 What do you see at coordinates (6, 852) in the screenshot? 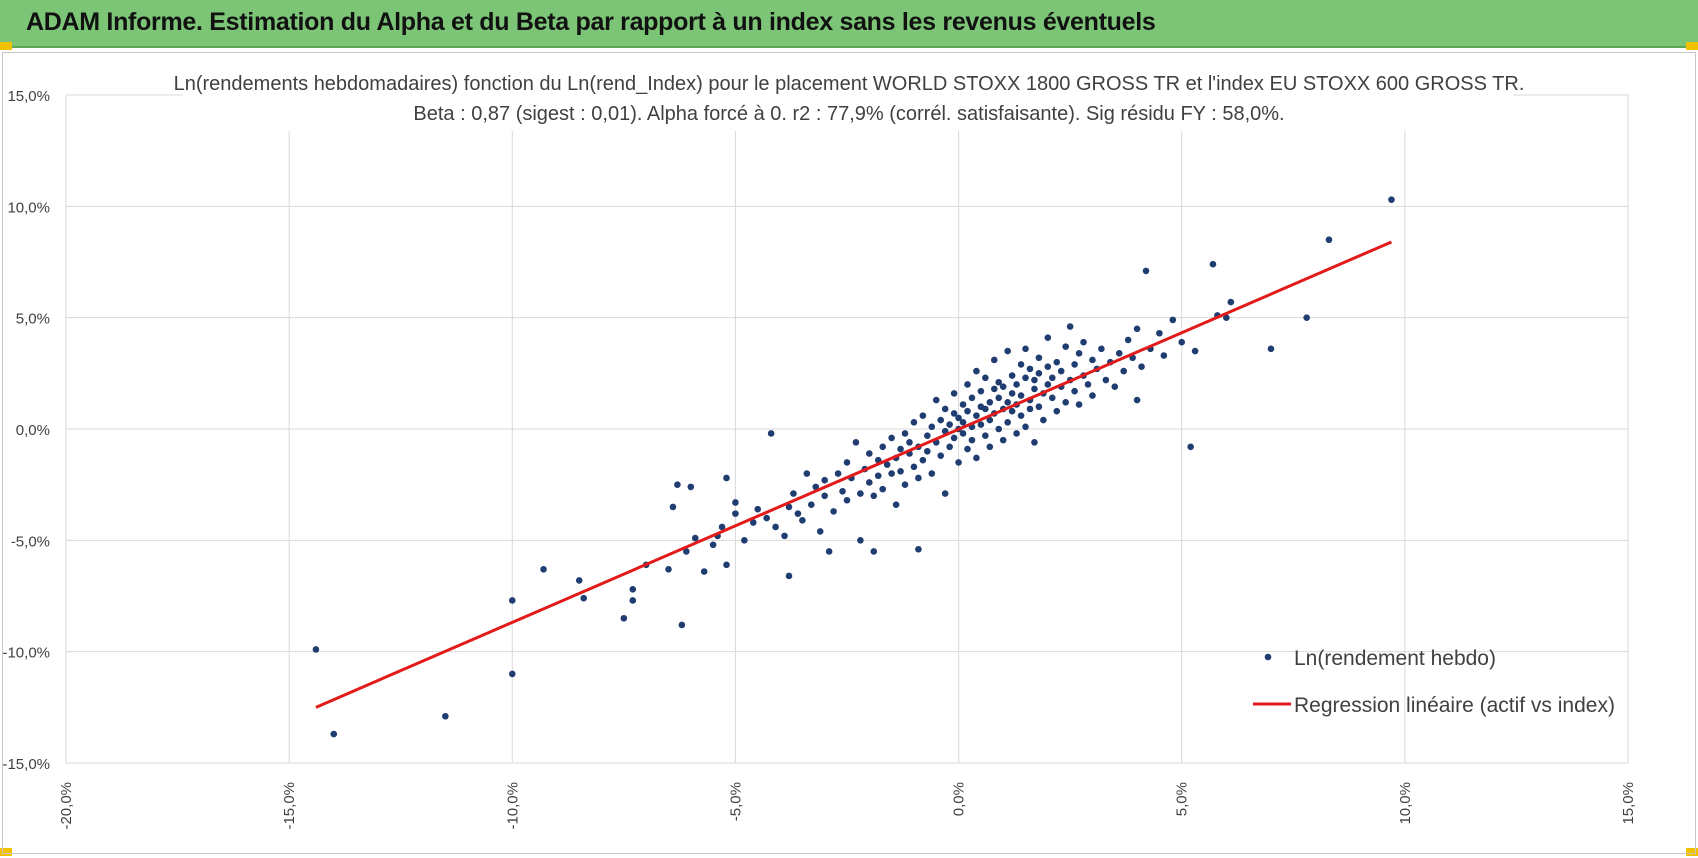
I see `corner-marker-bottom-left` at bounding box center [6, 852].